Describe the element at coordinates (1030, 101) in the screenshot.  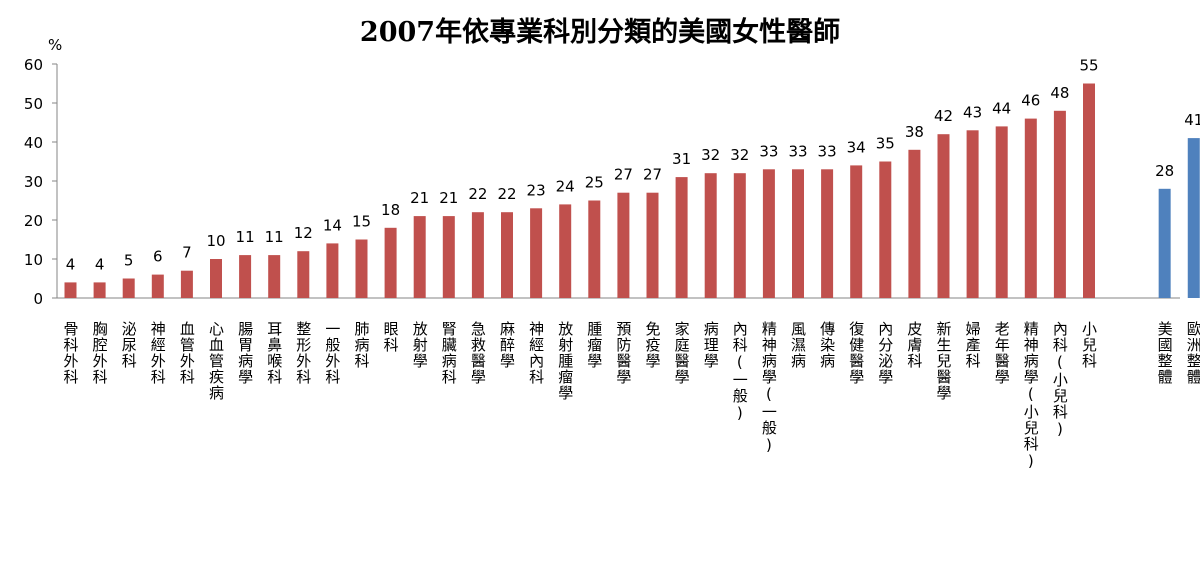
I see `bar-value-label: 46` at that location.